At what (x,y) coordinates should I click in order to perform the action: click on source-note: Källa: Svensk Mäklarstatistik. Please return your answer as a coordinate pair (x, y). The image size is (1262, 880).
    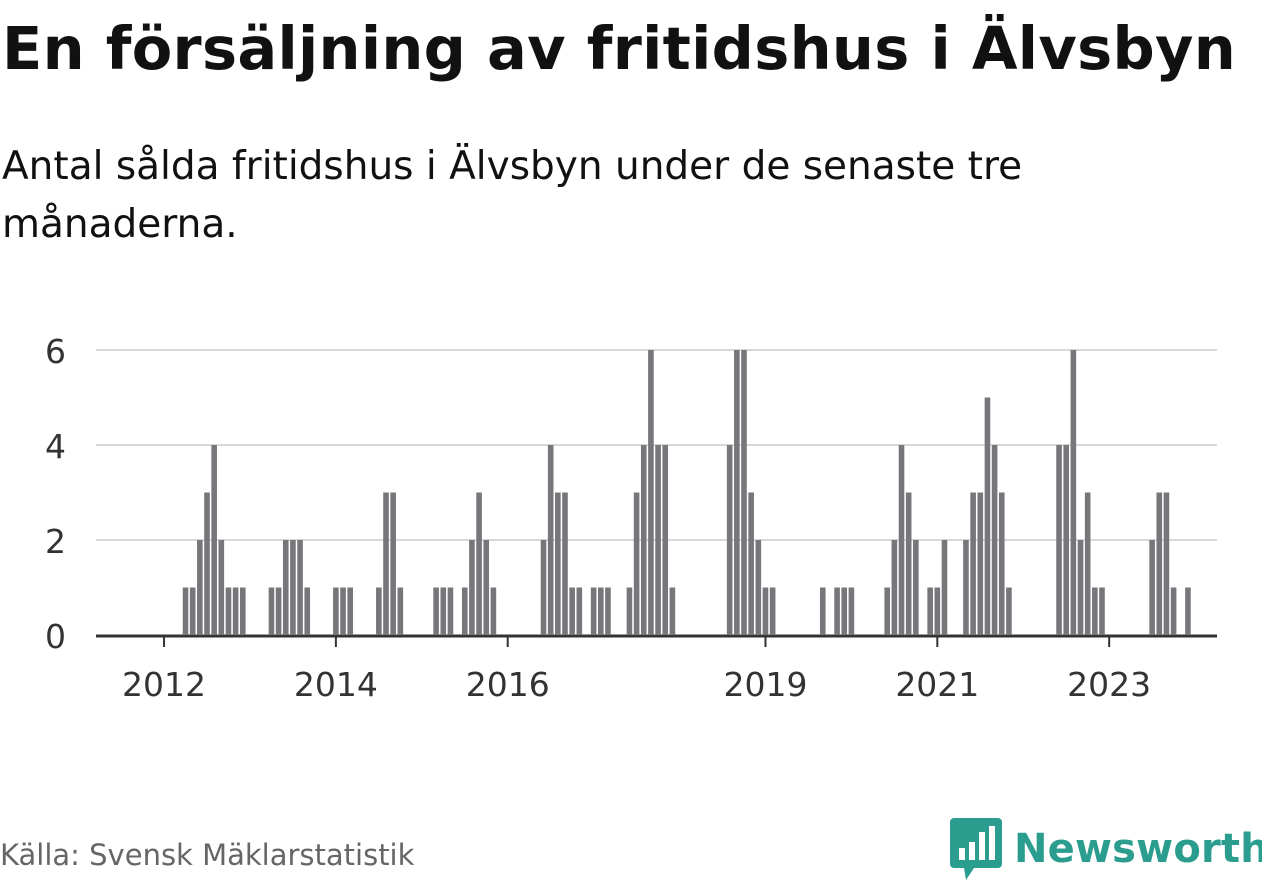
    Looking at the image, I should click on (207, 855).